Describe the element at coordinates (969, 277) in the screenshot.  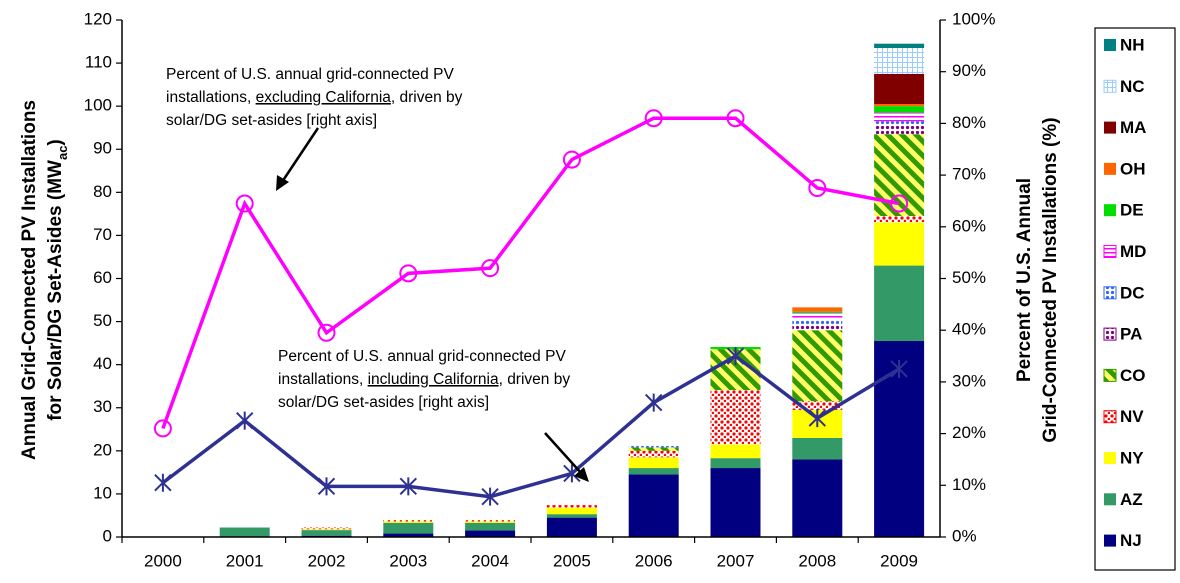
I see `y2-tick-label: 50%` at that location.